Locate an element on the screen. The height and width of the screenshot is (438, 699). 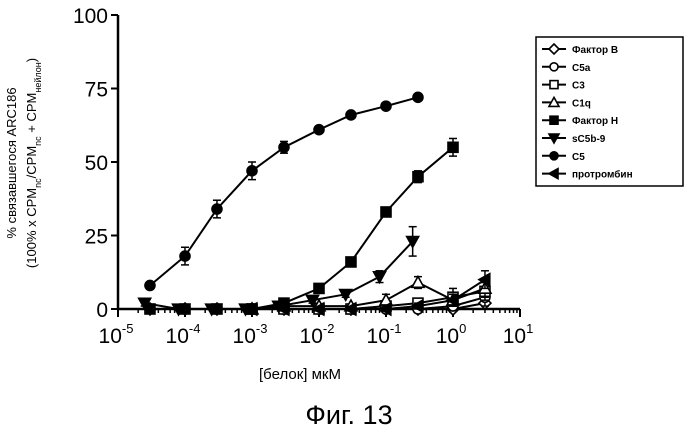
legend-label: Фактор H is located at coordinates (595, 121).